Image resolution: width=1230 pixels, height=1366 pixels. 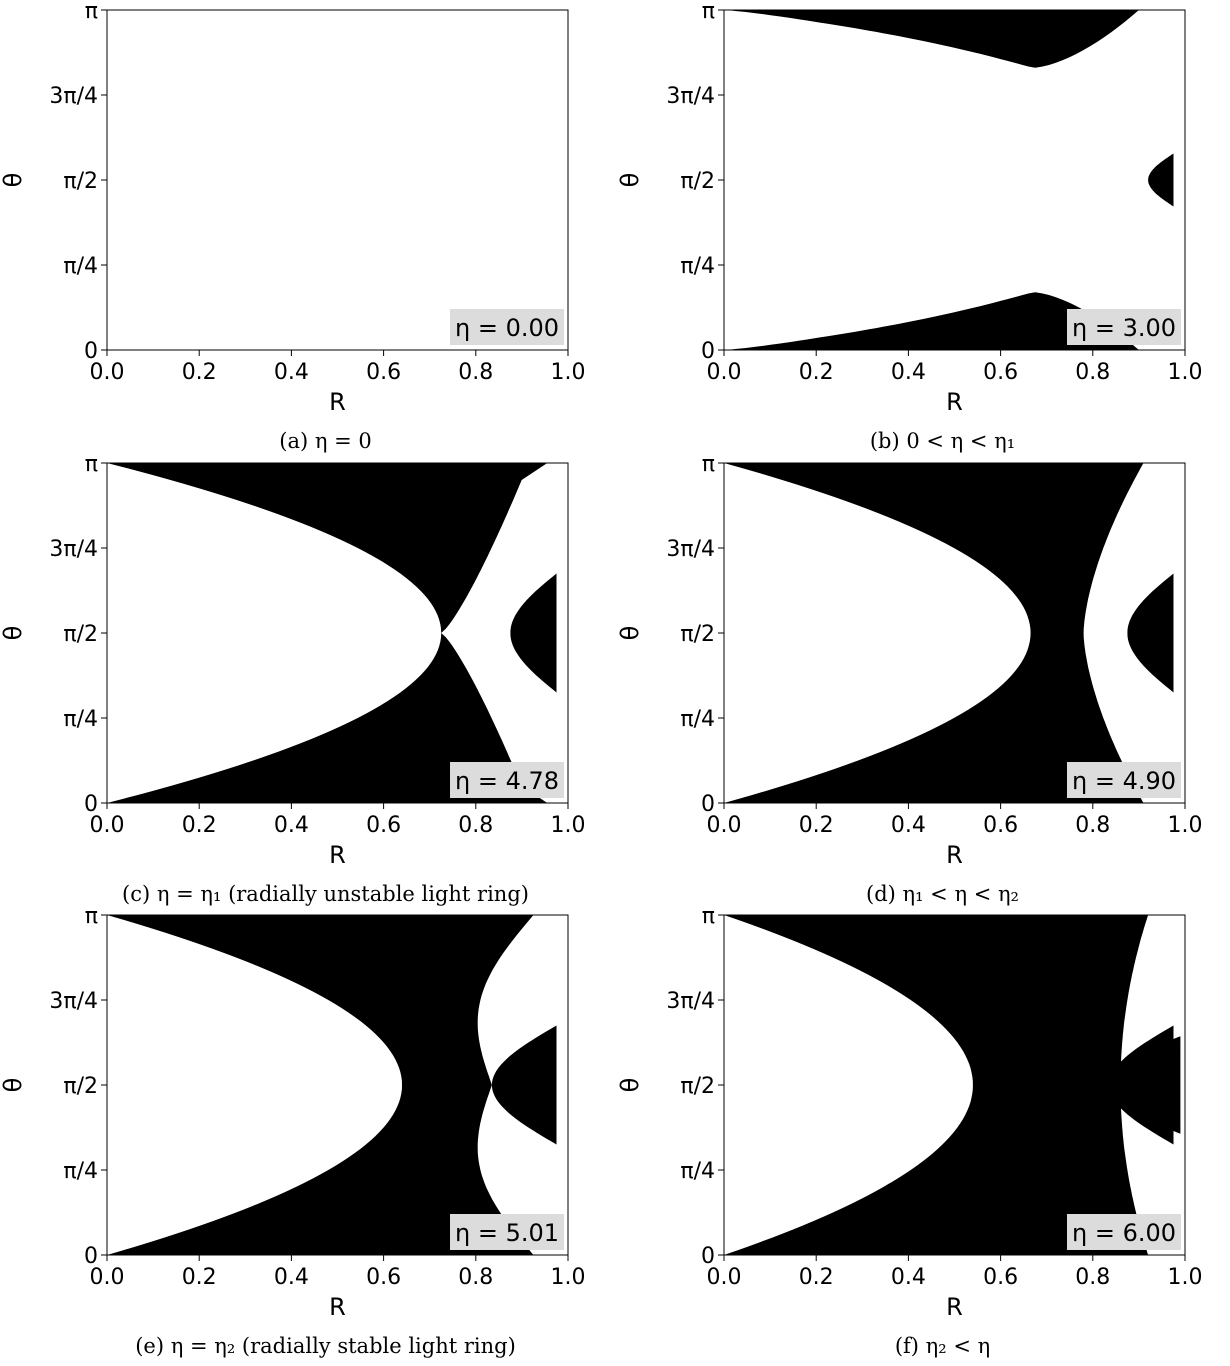 I want to click on bottom-shadow-lobe, so click(x=931, y=321).